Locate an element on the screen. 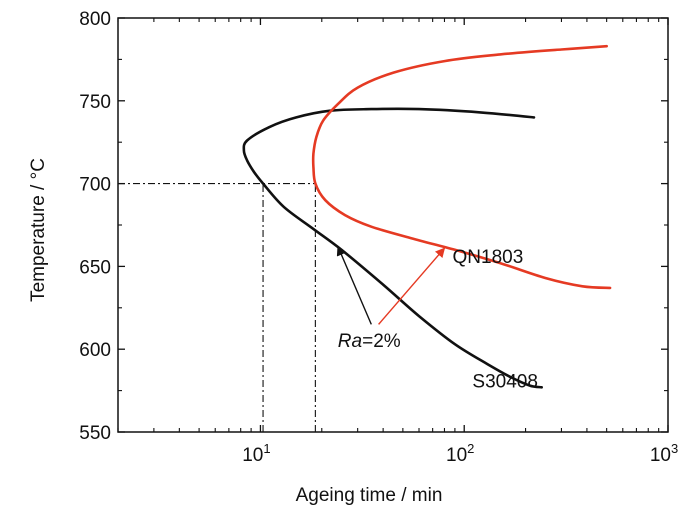 Image resolution: width=700 pixels, height=518 pixels. annotations: S30408 QN1803 is located at coordinates (437, 318).